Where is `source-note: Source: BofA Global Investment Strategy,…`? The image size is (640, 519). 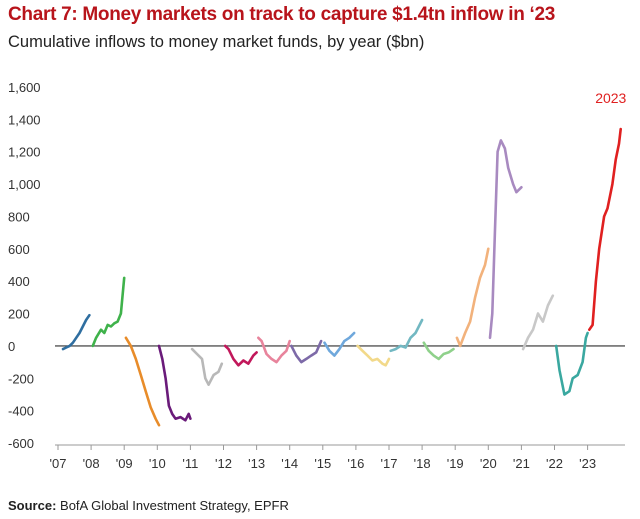
source-note: Source: BofA Global Investment Strategy,… is located at coordinates (148, 505).